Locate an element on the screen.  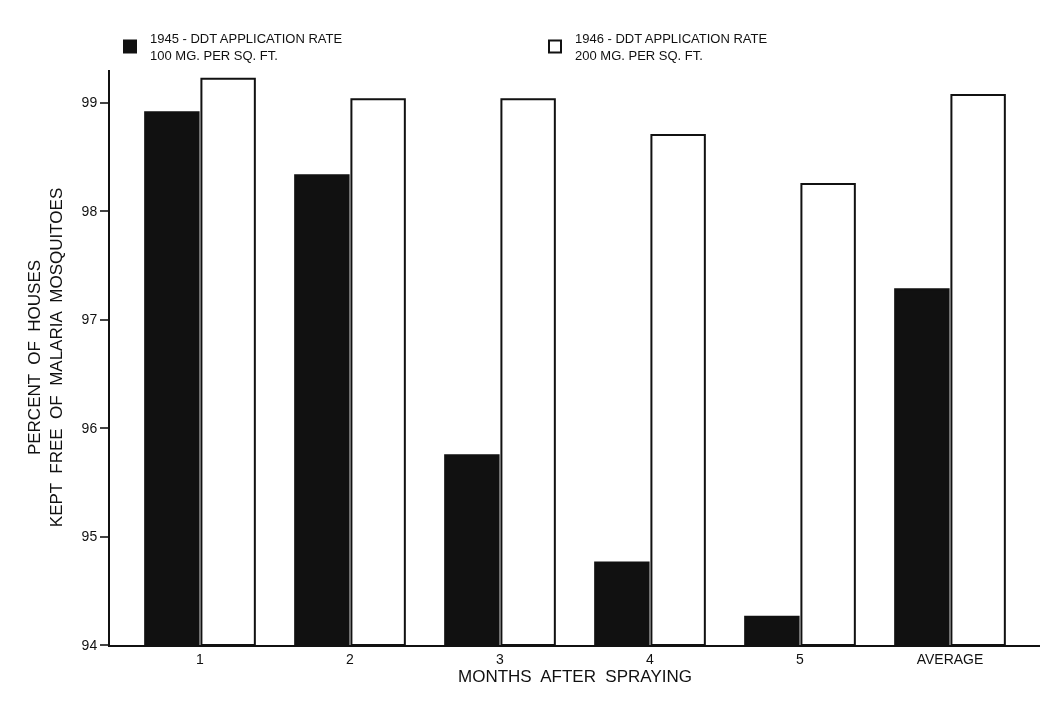
y-tick-label: 96 is located at coordinates (89, 427).